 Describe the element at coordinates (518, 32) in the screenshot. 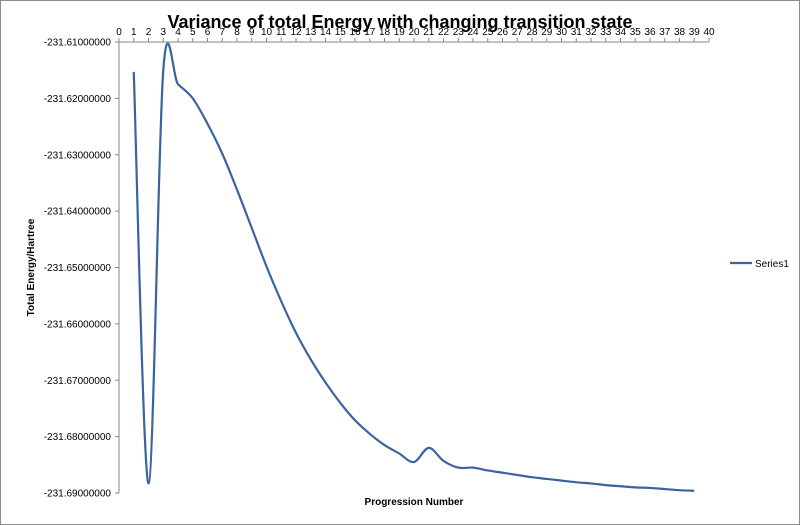

I see `x-tick-label: 27` at that location.